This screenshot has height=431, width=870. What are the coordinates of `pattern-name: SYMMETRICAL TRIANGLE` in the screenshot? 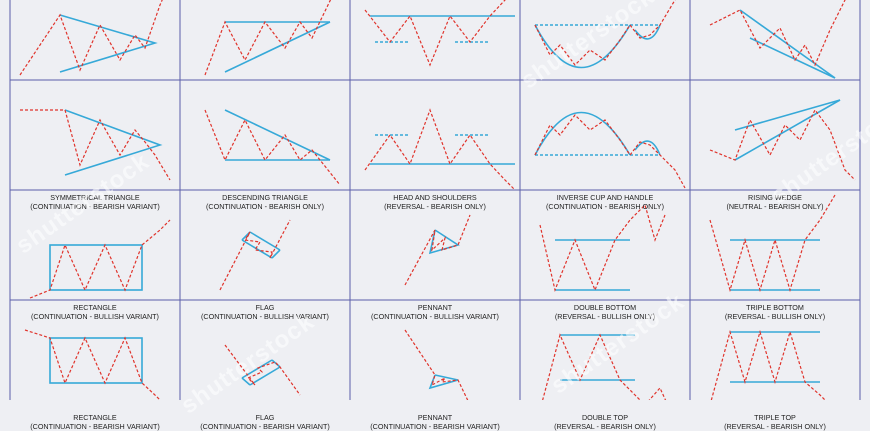 It's located at (95, 197).